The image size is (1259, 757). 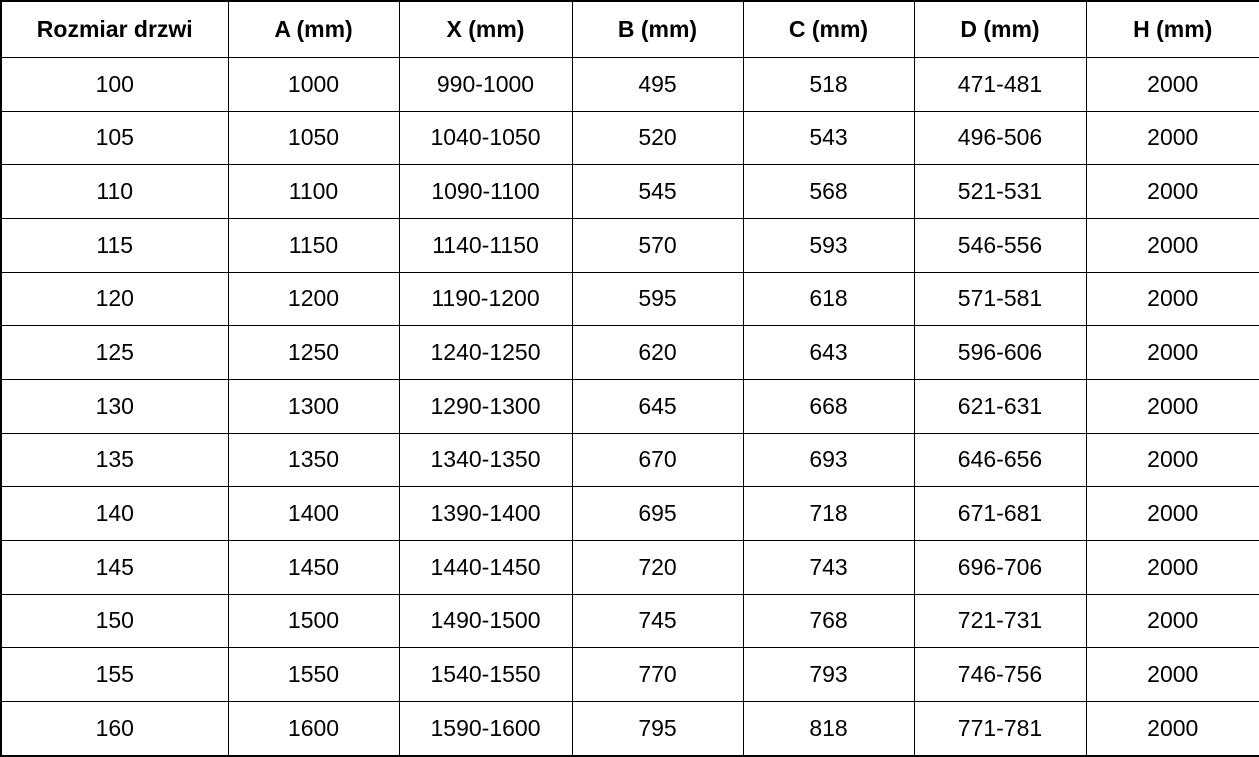 I want to click on table-cell: 100, so click(x=114, y=84).